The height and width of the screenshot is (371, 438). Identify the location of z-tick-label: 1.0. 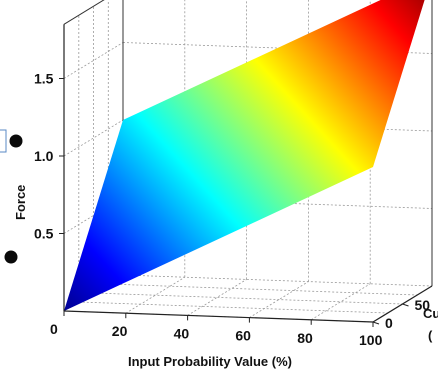
(44, 156).